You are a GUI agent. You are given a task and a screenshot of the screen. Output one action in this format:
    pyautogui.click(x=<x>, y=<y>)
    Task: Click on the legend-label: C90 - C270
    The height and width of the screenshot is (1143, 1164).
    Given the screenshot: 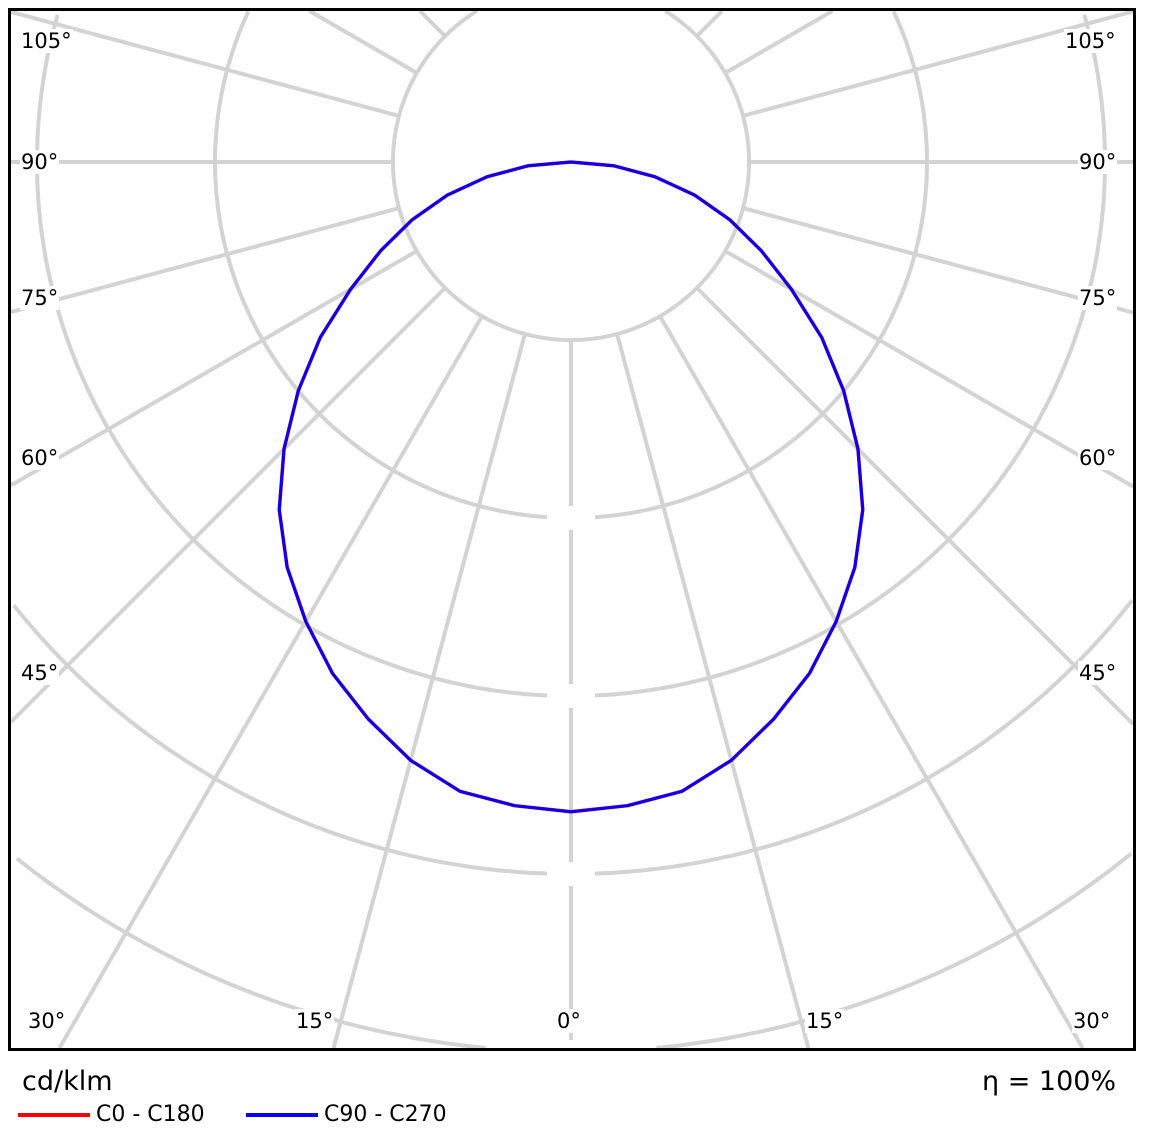 What is the action you would take?
    pyautogui.click(x=385, y=1114)
    